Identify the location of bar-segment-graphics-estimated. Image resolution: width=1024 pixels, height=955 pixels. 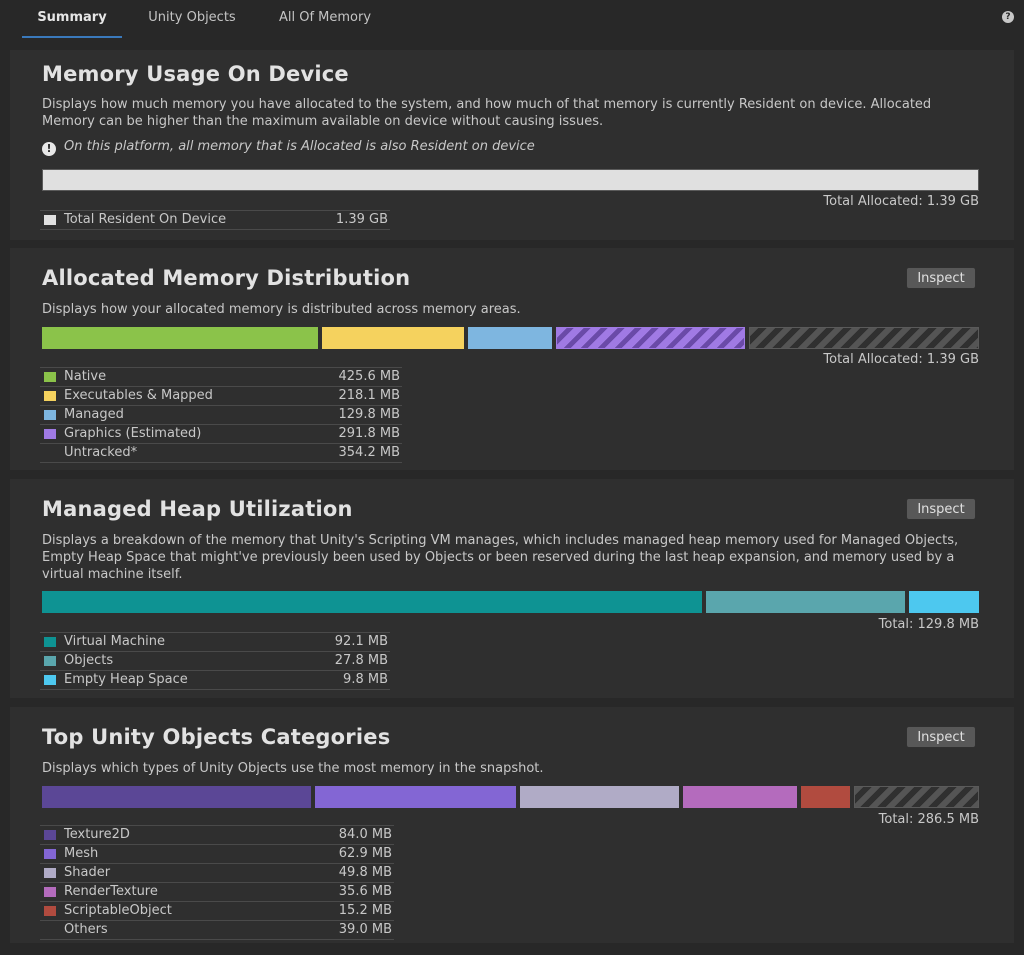
(650, 338).